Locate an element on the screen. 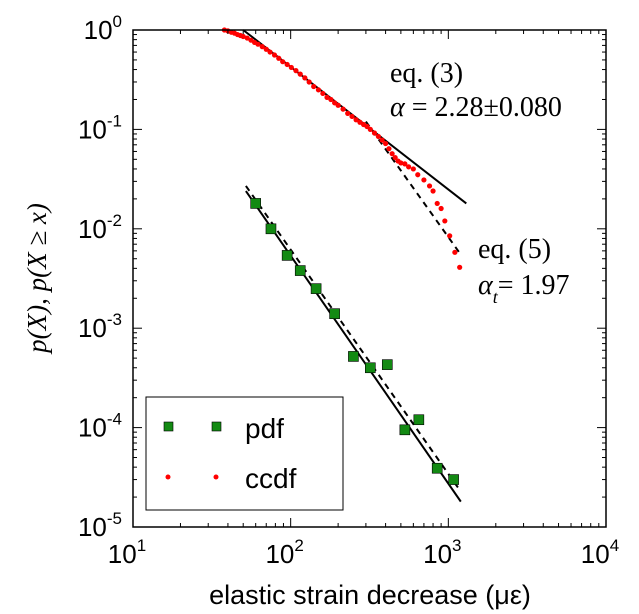 This screenshot has height=614, width=639. y-tick-exp: -5 is located at coordinates (114, 518).